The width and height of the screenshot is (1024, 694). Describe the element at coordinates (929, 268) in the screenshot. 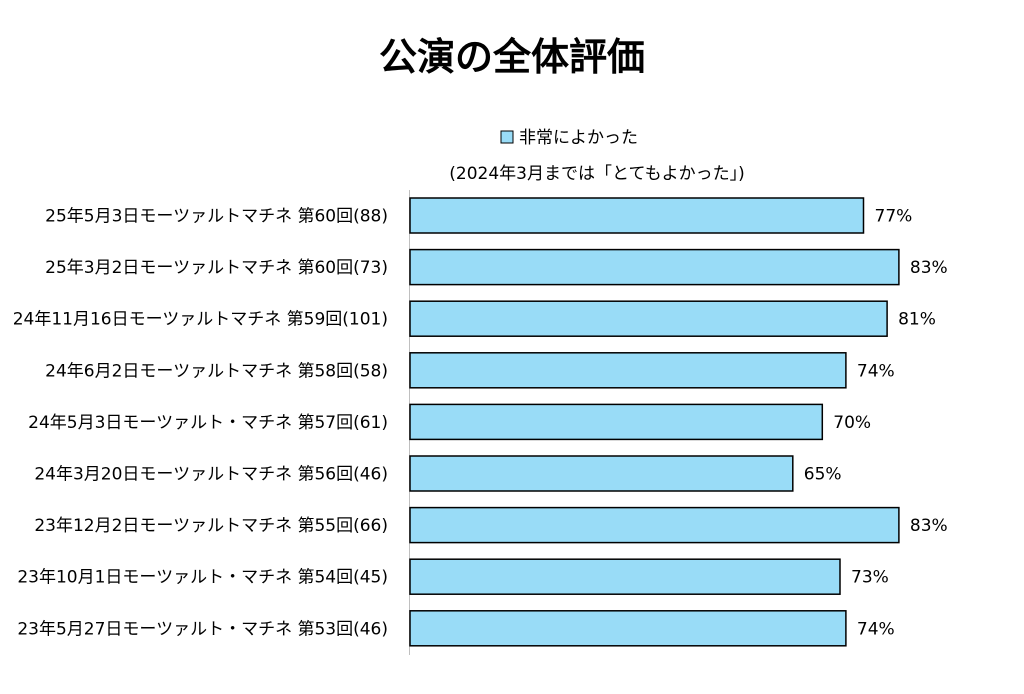

I see `value-label-2: 83%` at that location.